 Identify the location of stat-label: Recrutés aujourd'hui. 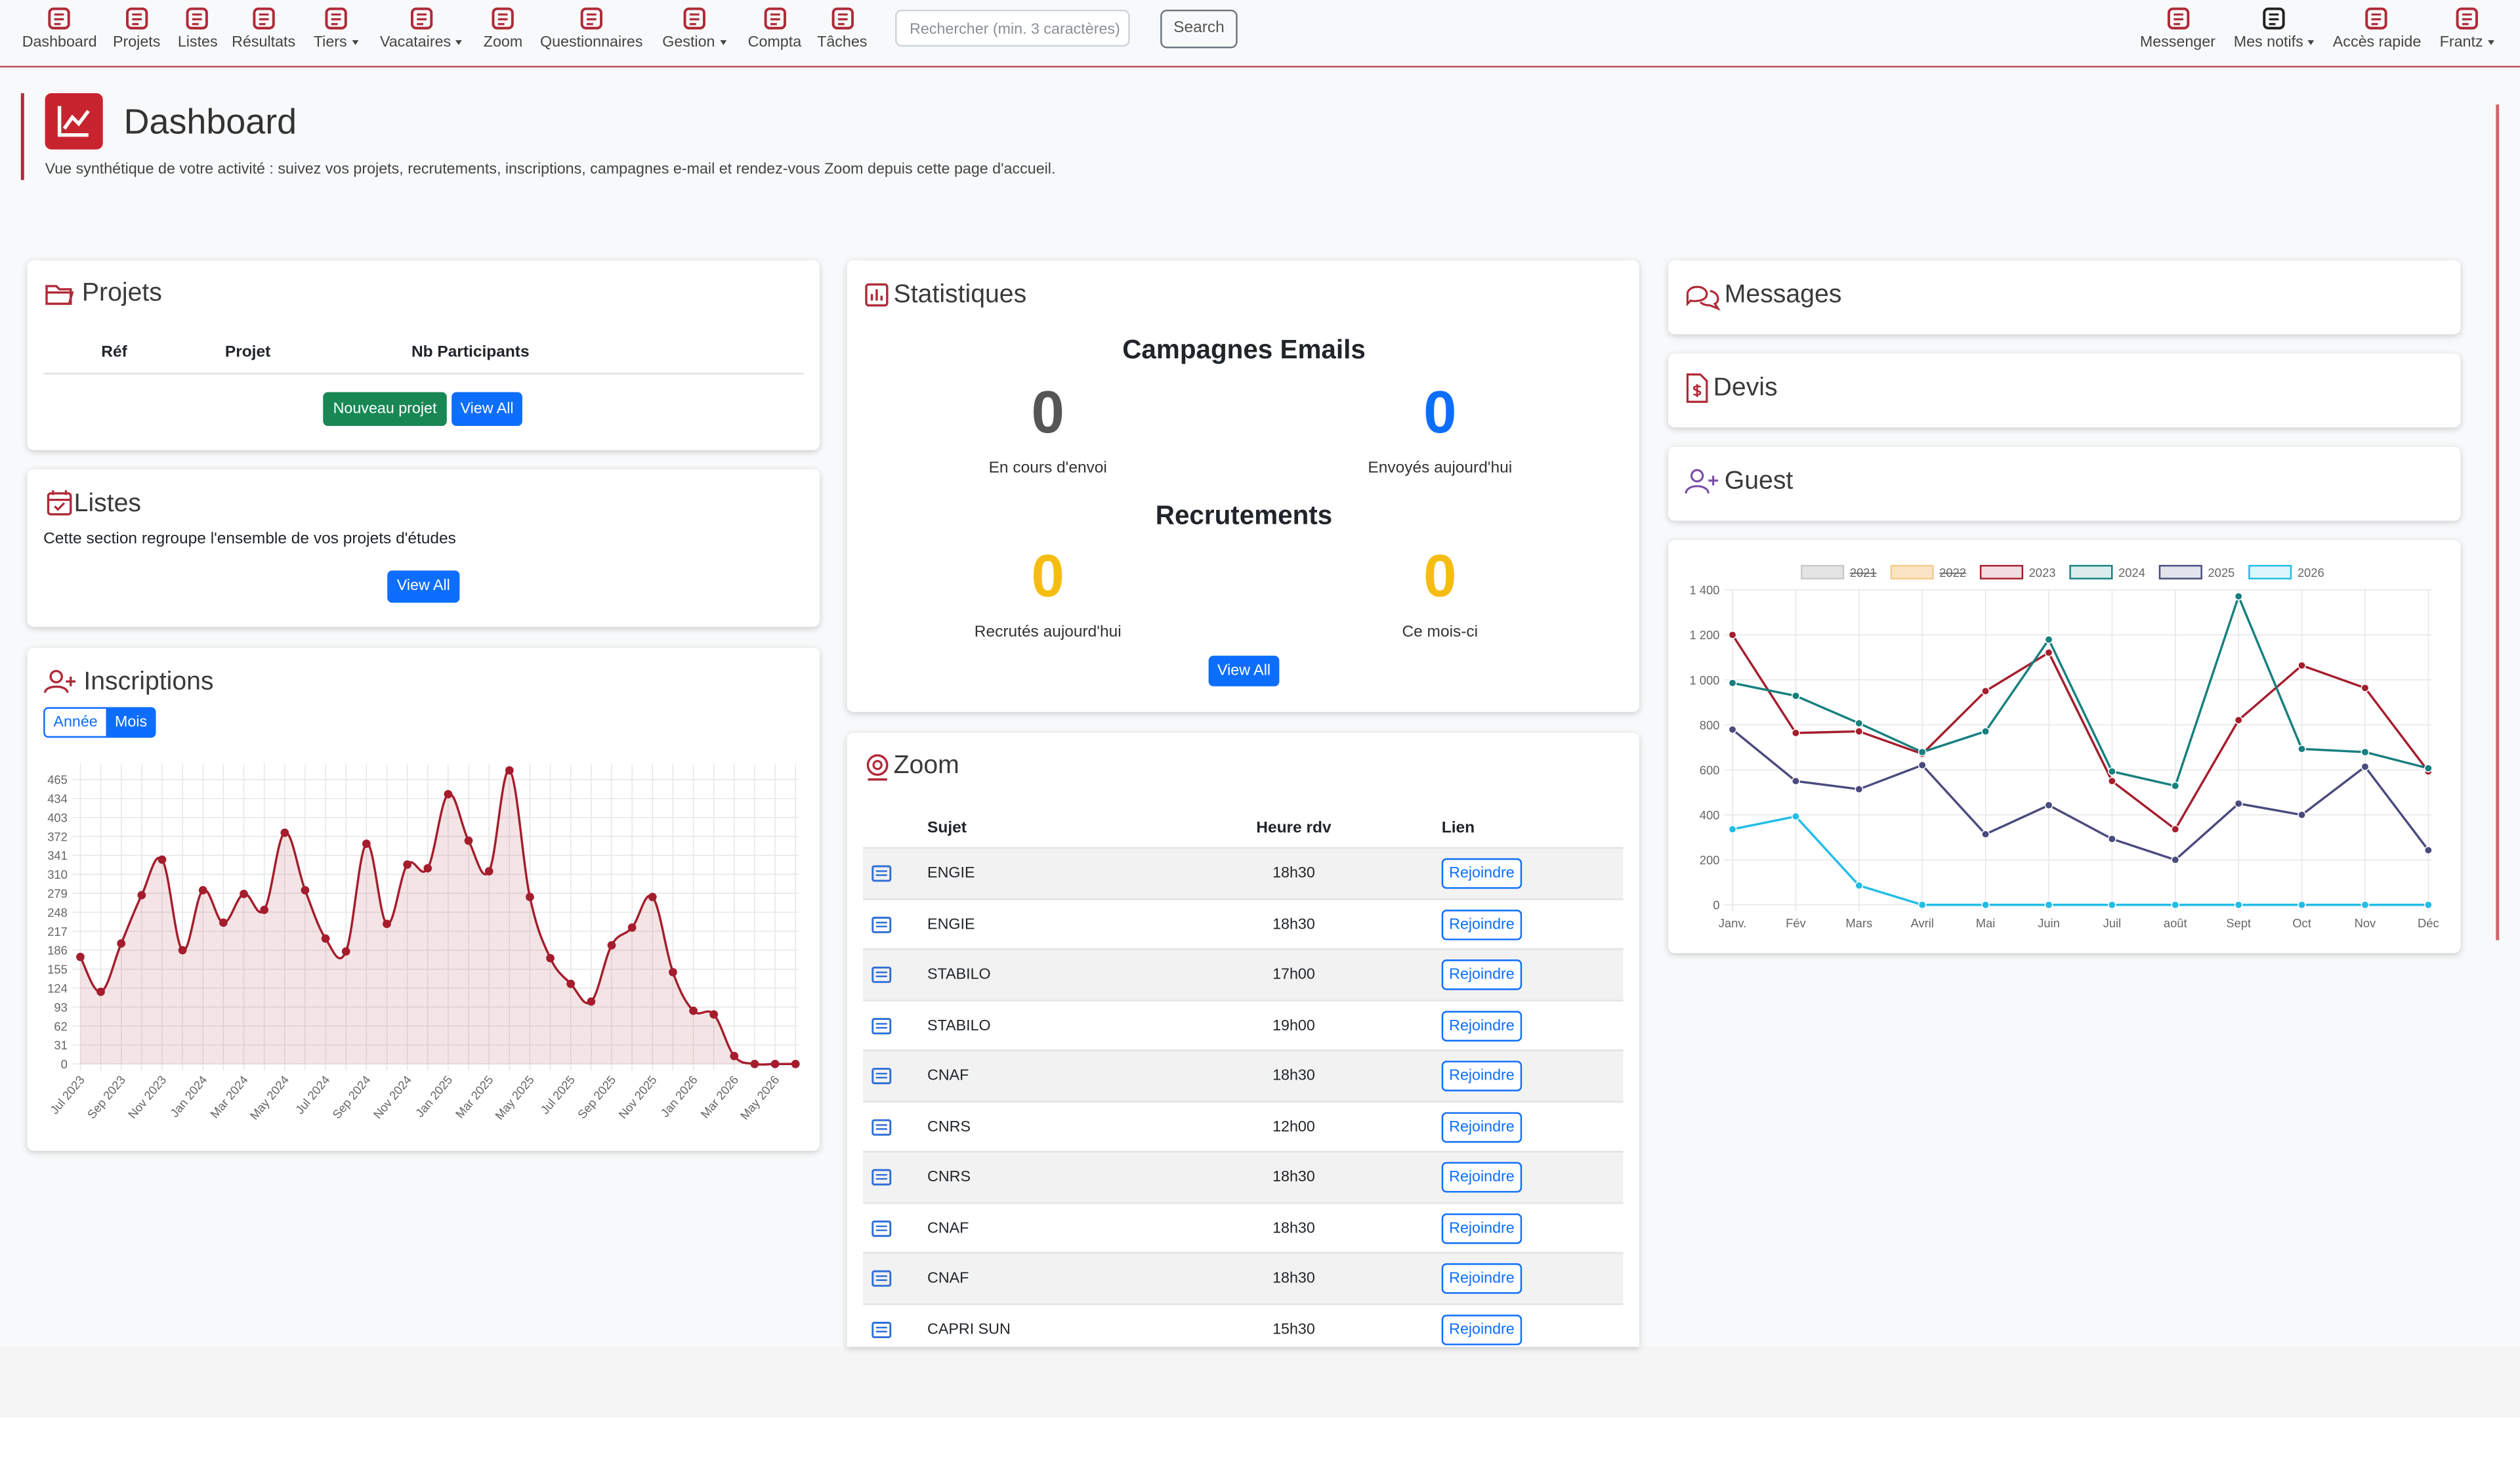
(1048, 632).